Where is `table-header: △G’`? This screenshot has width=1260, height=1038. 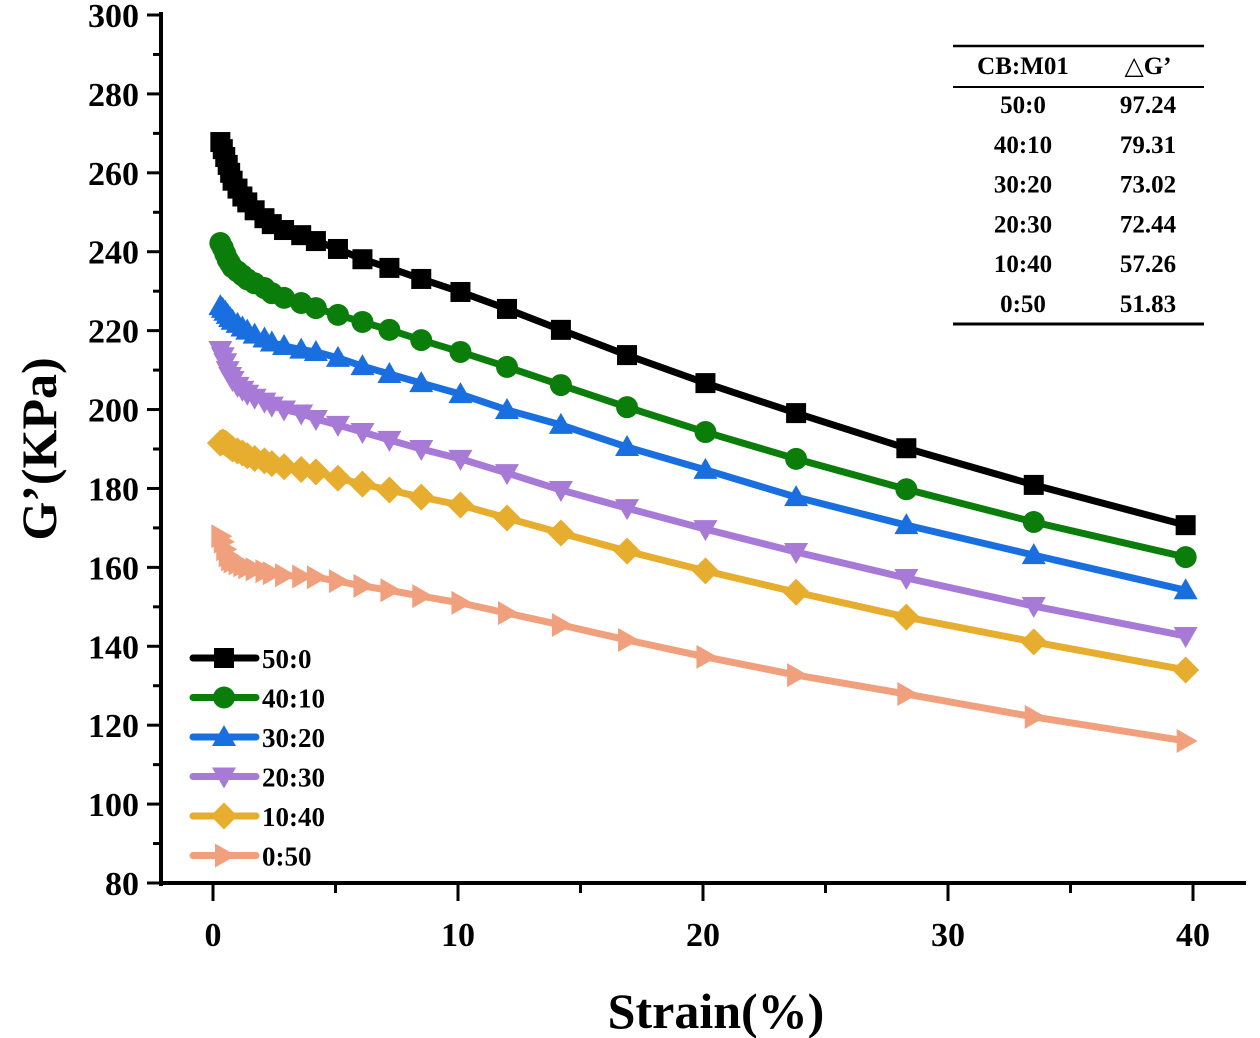 table-header: △G’ is located at coordinates (1148, 66).